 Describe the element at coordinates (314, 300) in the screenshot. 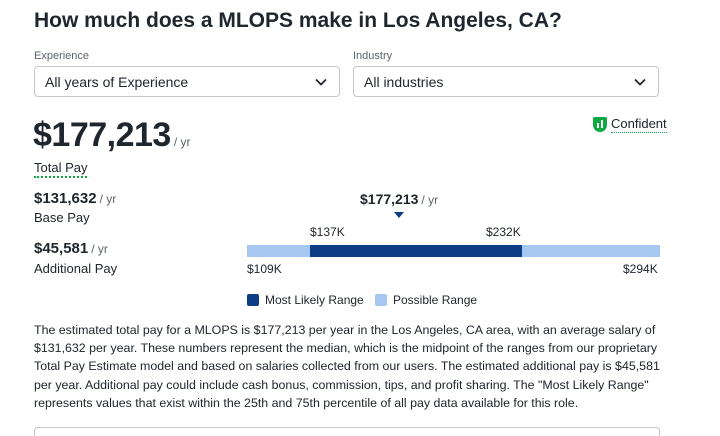

I see `legend-most-likely-label: Most Likely Range` at that location.